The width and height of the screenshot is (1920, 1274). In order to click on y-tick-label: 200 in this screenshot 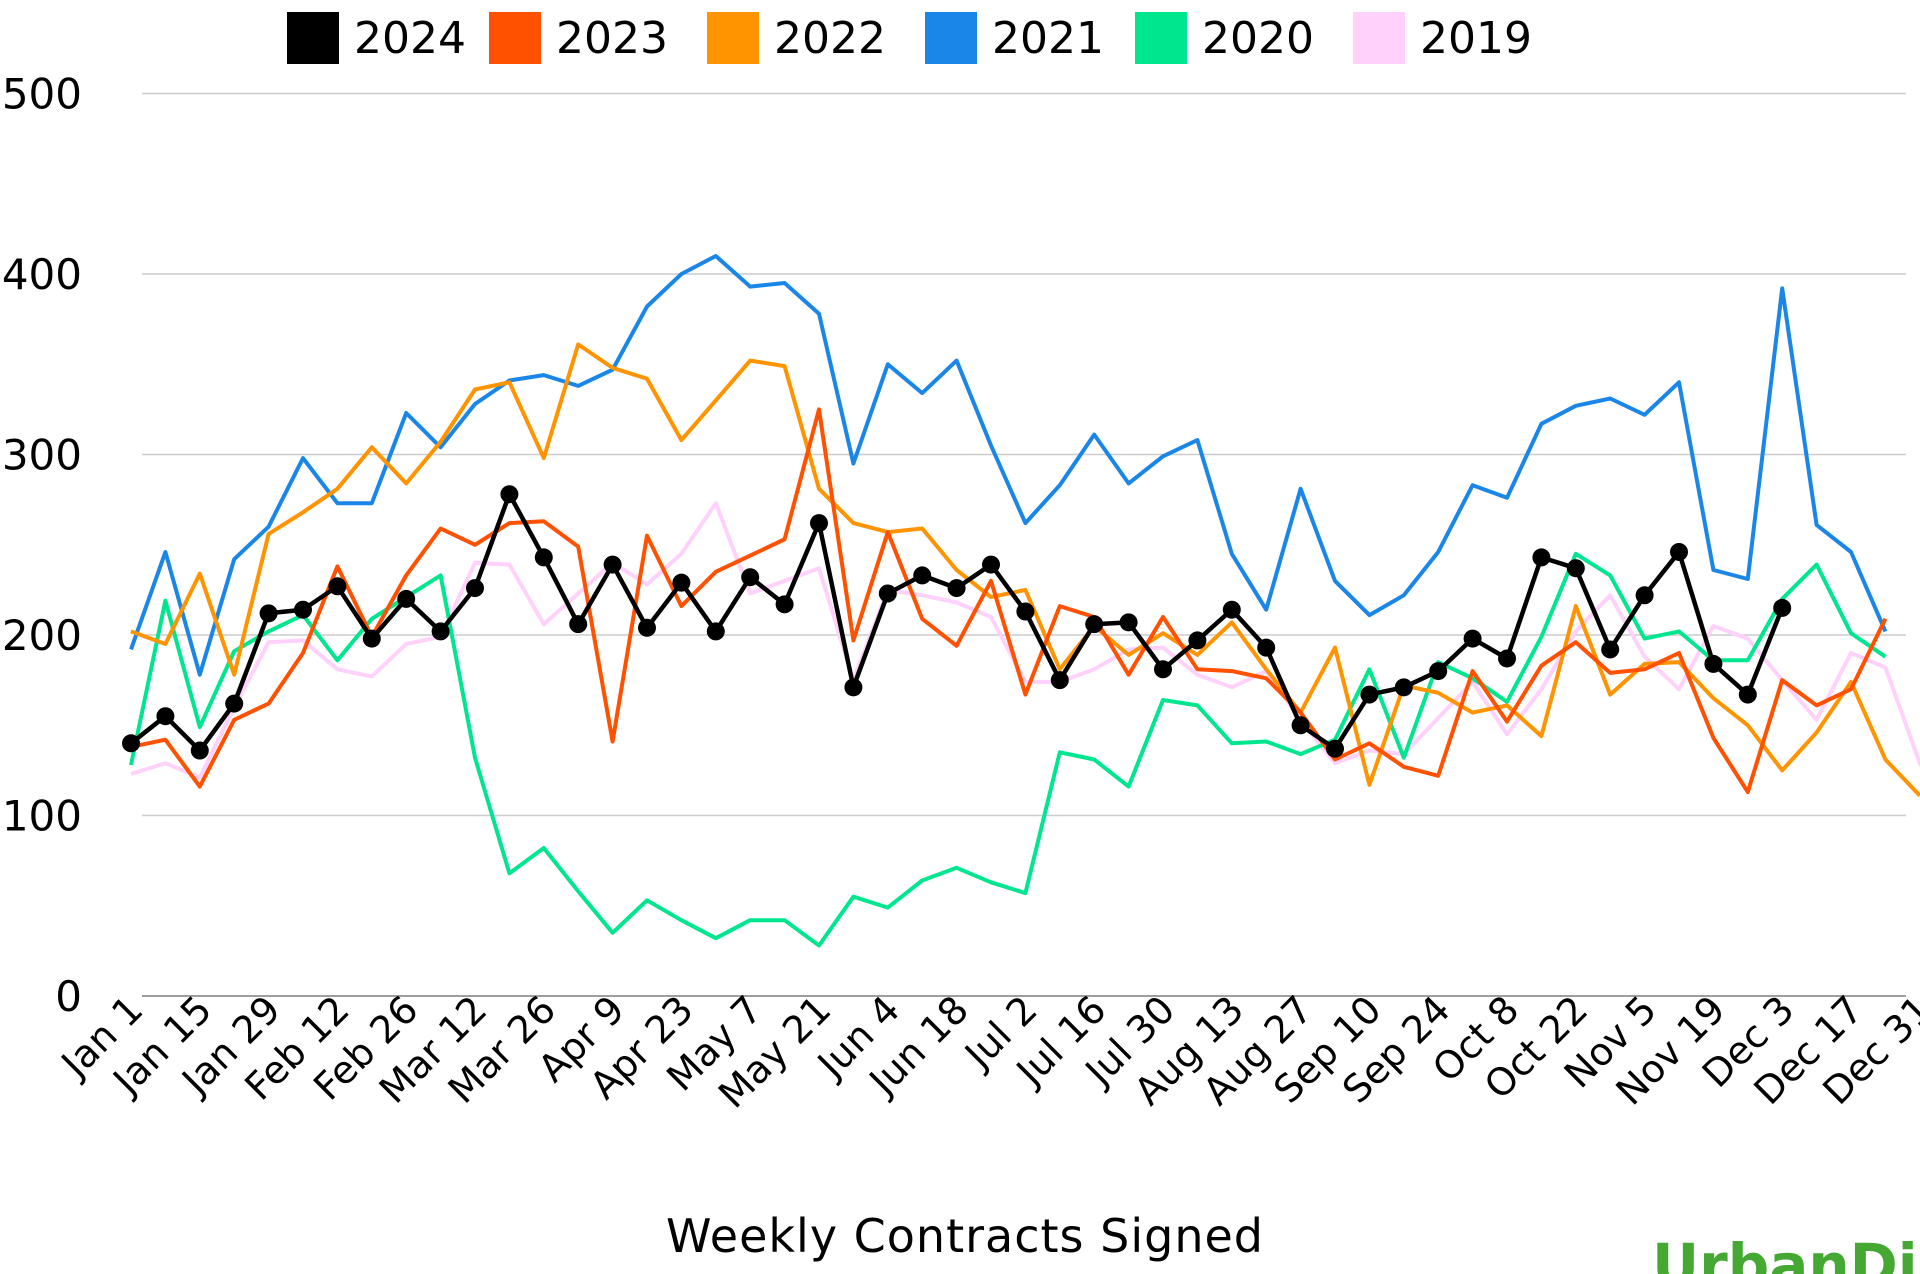, I will do `click(42, 635)`.